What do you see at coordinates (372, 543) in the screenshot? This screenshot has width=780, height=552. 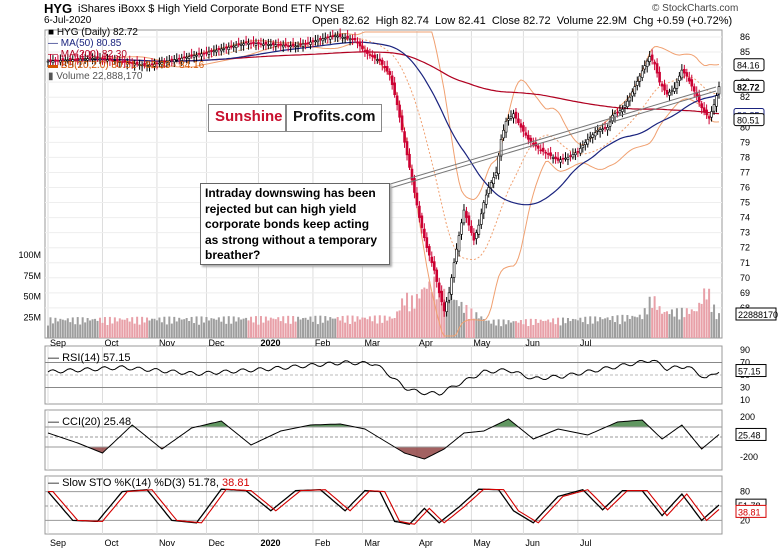 I see `month-label-bottom: Mar` at bounding box center [372, 543].